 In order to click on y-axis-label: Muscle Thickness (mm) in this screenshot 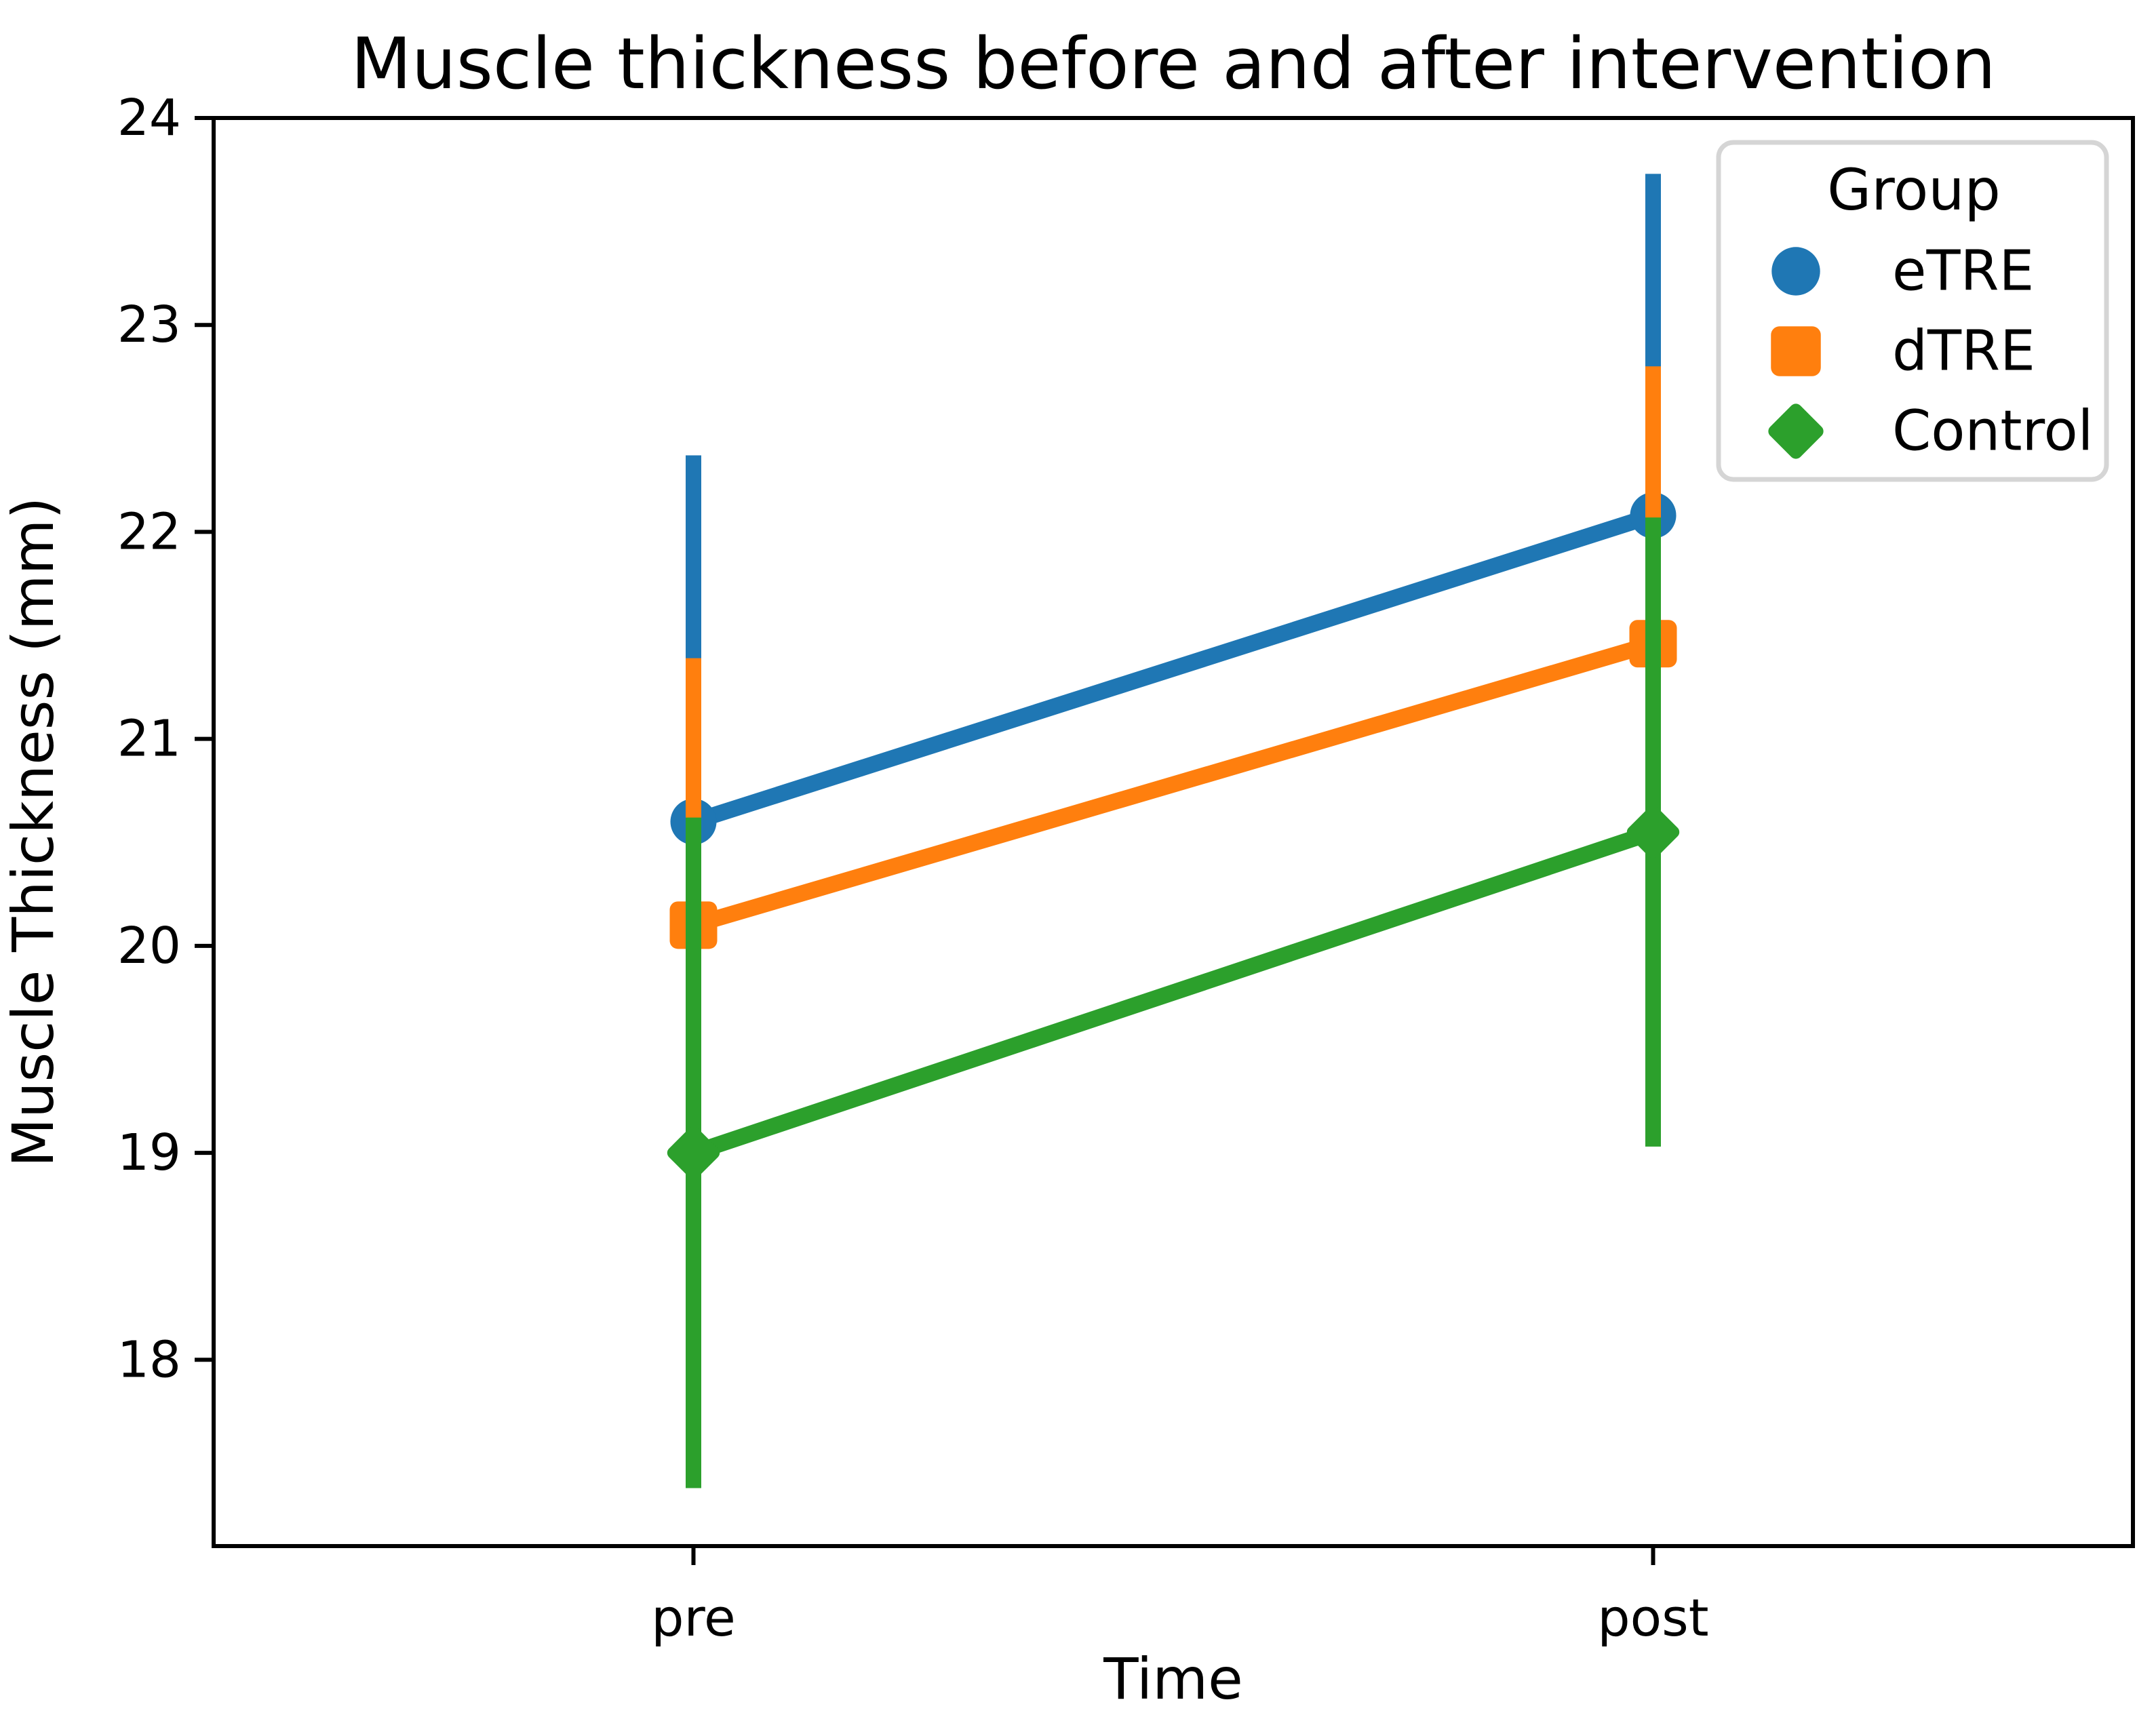, I will do `click(33, 832)`.